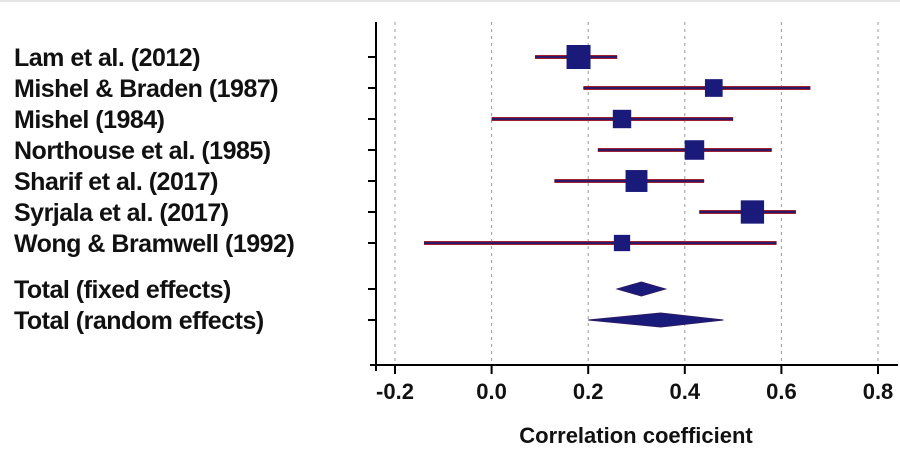 This screenshot has width=900, height=455. What do you see at coordinates (116, 182) in the screenshot?
I see `study-label: Sharif et al. (2017)` at bounding box center [116, 182].